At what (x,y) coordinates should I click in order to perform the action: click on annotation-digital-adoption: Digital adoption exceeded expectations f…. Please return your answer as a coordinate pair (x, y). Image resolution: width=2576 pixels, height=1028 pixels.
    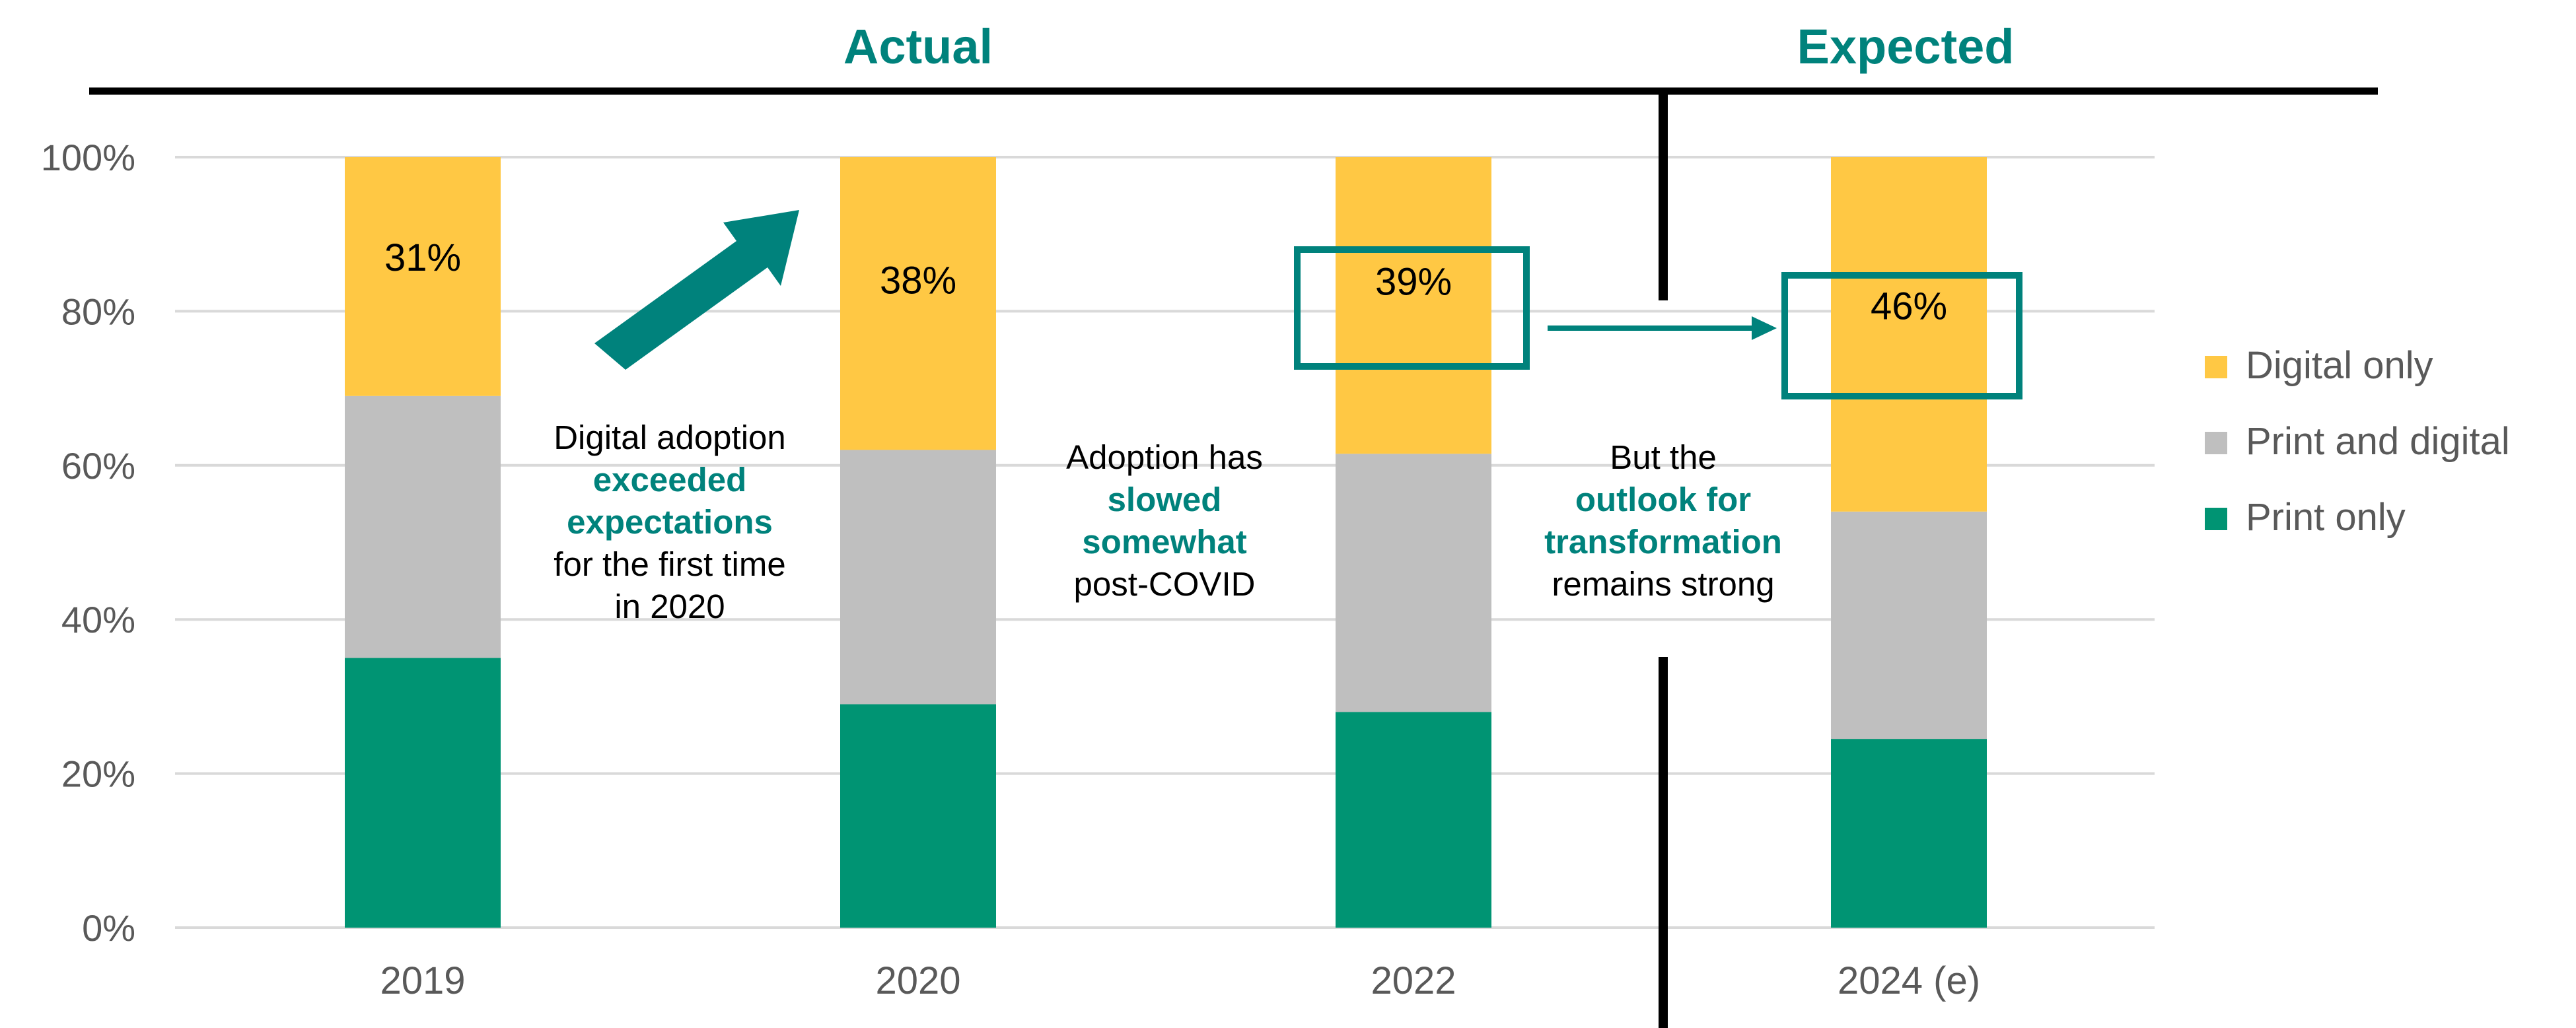
    Looking at the image, I should click on (670, 522).